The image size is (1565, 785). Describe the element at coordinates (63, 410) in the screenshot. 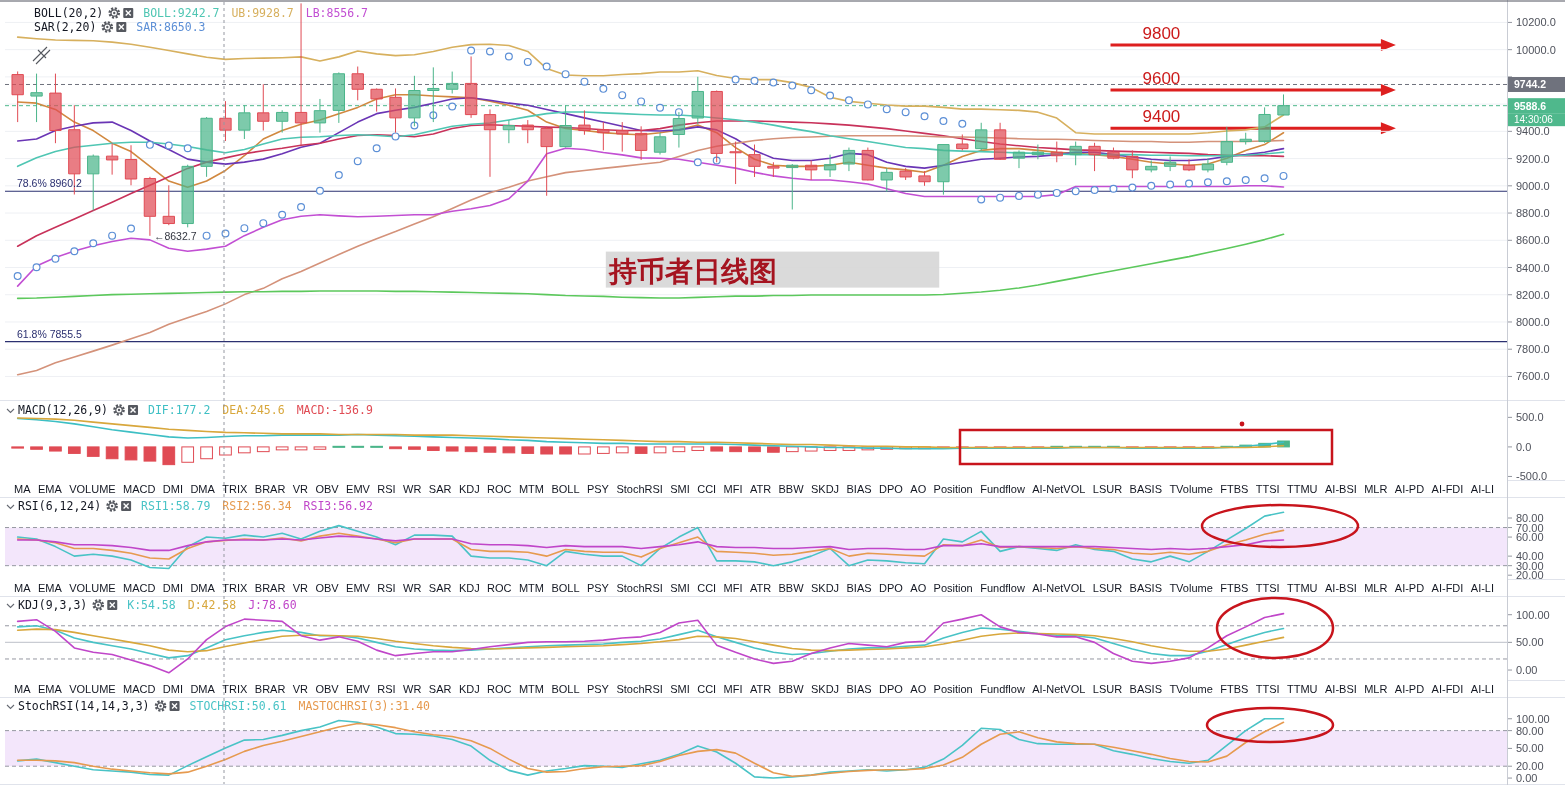

I see `legend-title: MACD(12,26,9)` at that location.